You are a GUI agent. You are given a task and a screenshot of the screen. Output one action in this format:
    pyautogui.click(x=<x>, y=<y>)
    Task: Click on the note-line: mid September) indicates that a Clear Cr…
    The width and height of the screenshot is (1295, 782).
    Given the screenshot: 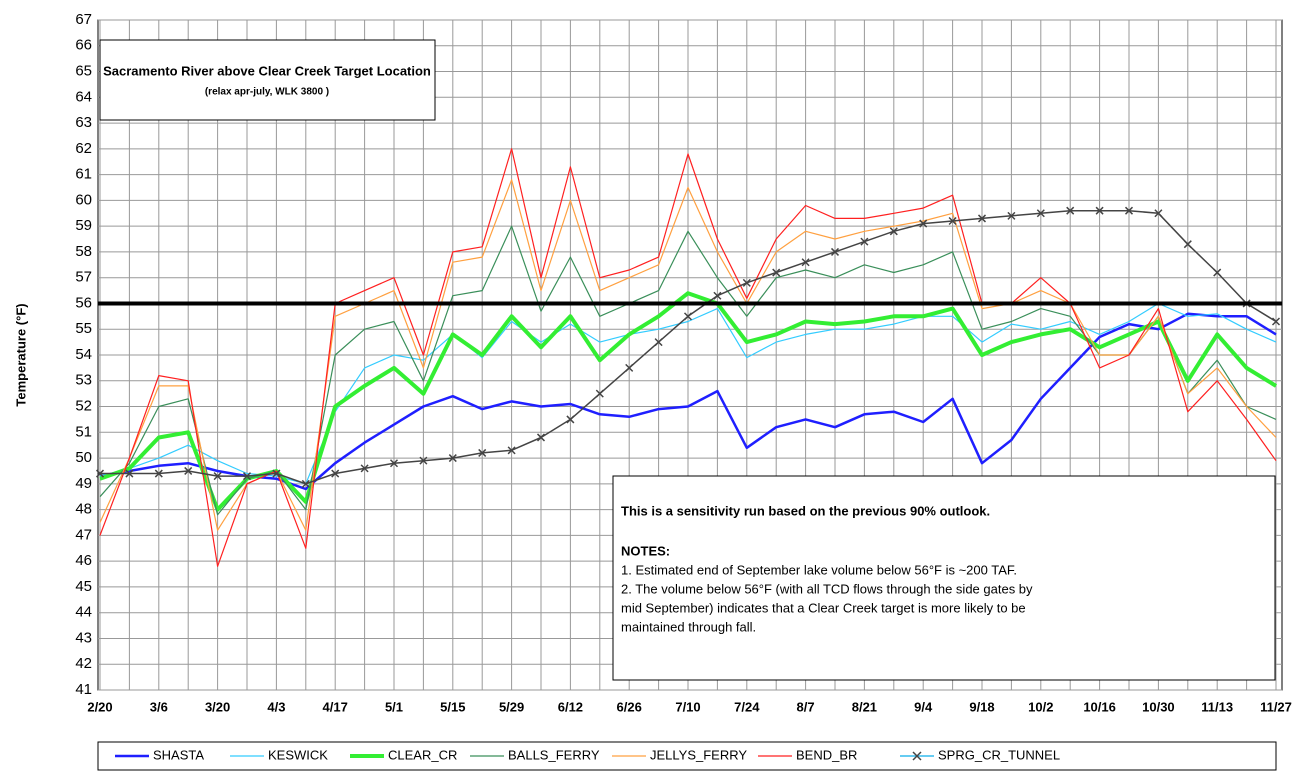 What is the action you would take?
    pyautogui.click(x=823, y=607)
    